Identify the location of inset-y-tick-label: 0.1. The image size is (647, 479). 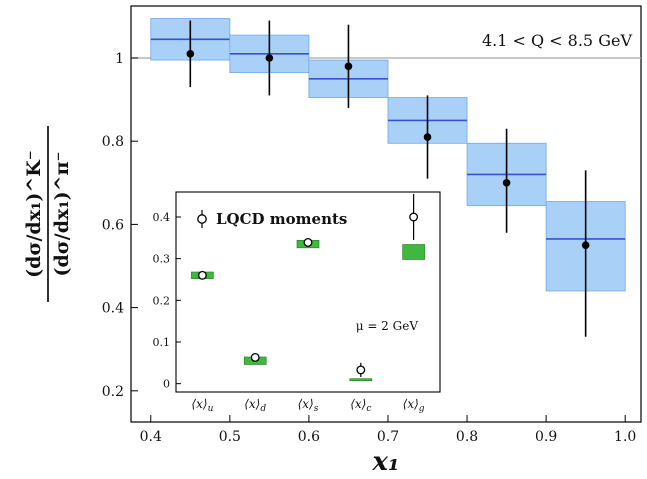
(162, 342).